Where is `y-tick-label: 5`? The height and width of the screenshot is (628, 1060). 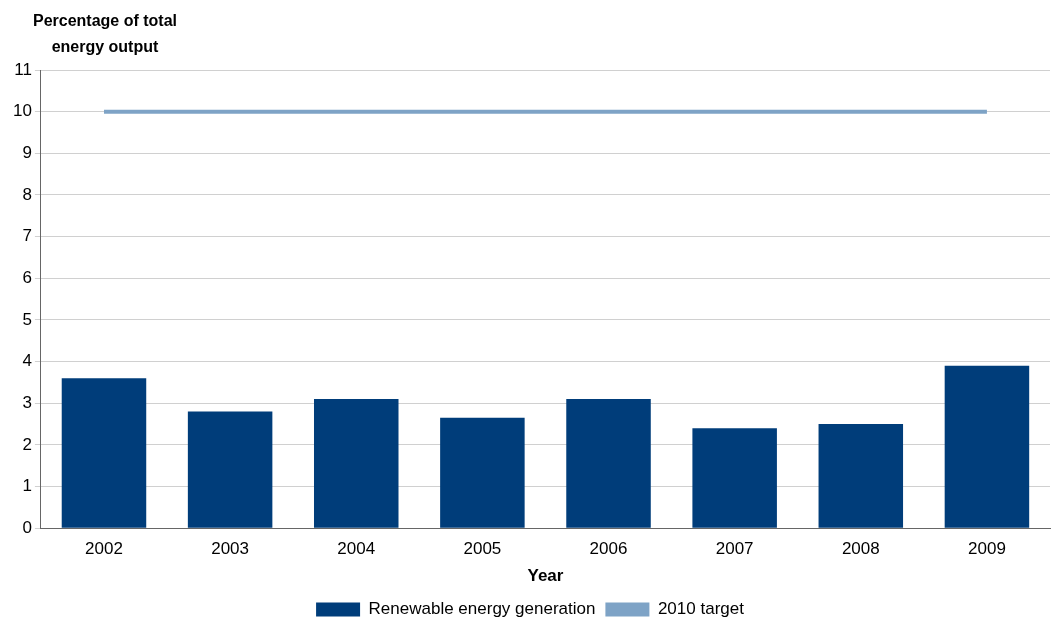 y-tick-label: 5 is located at coordinates (27, 319).